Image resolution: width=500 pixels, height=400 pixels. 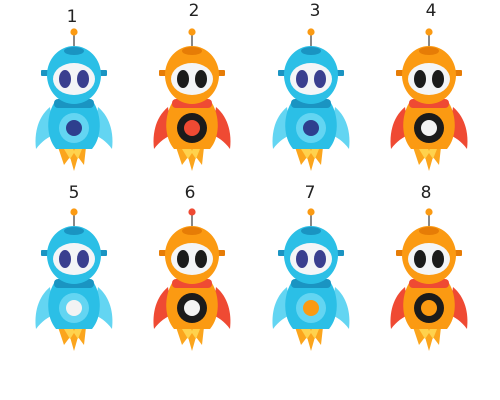 I want to click on robot-number-1: 1, so click(x=72, y=17).